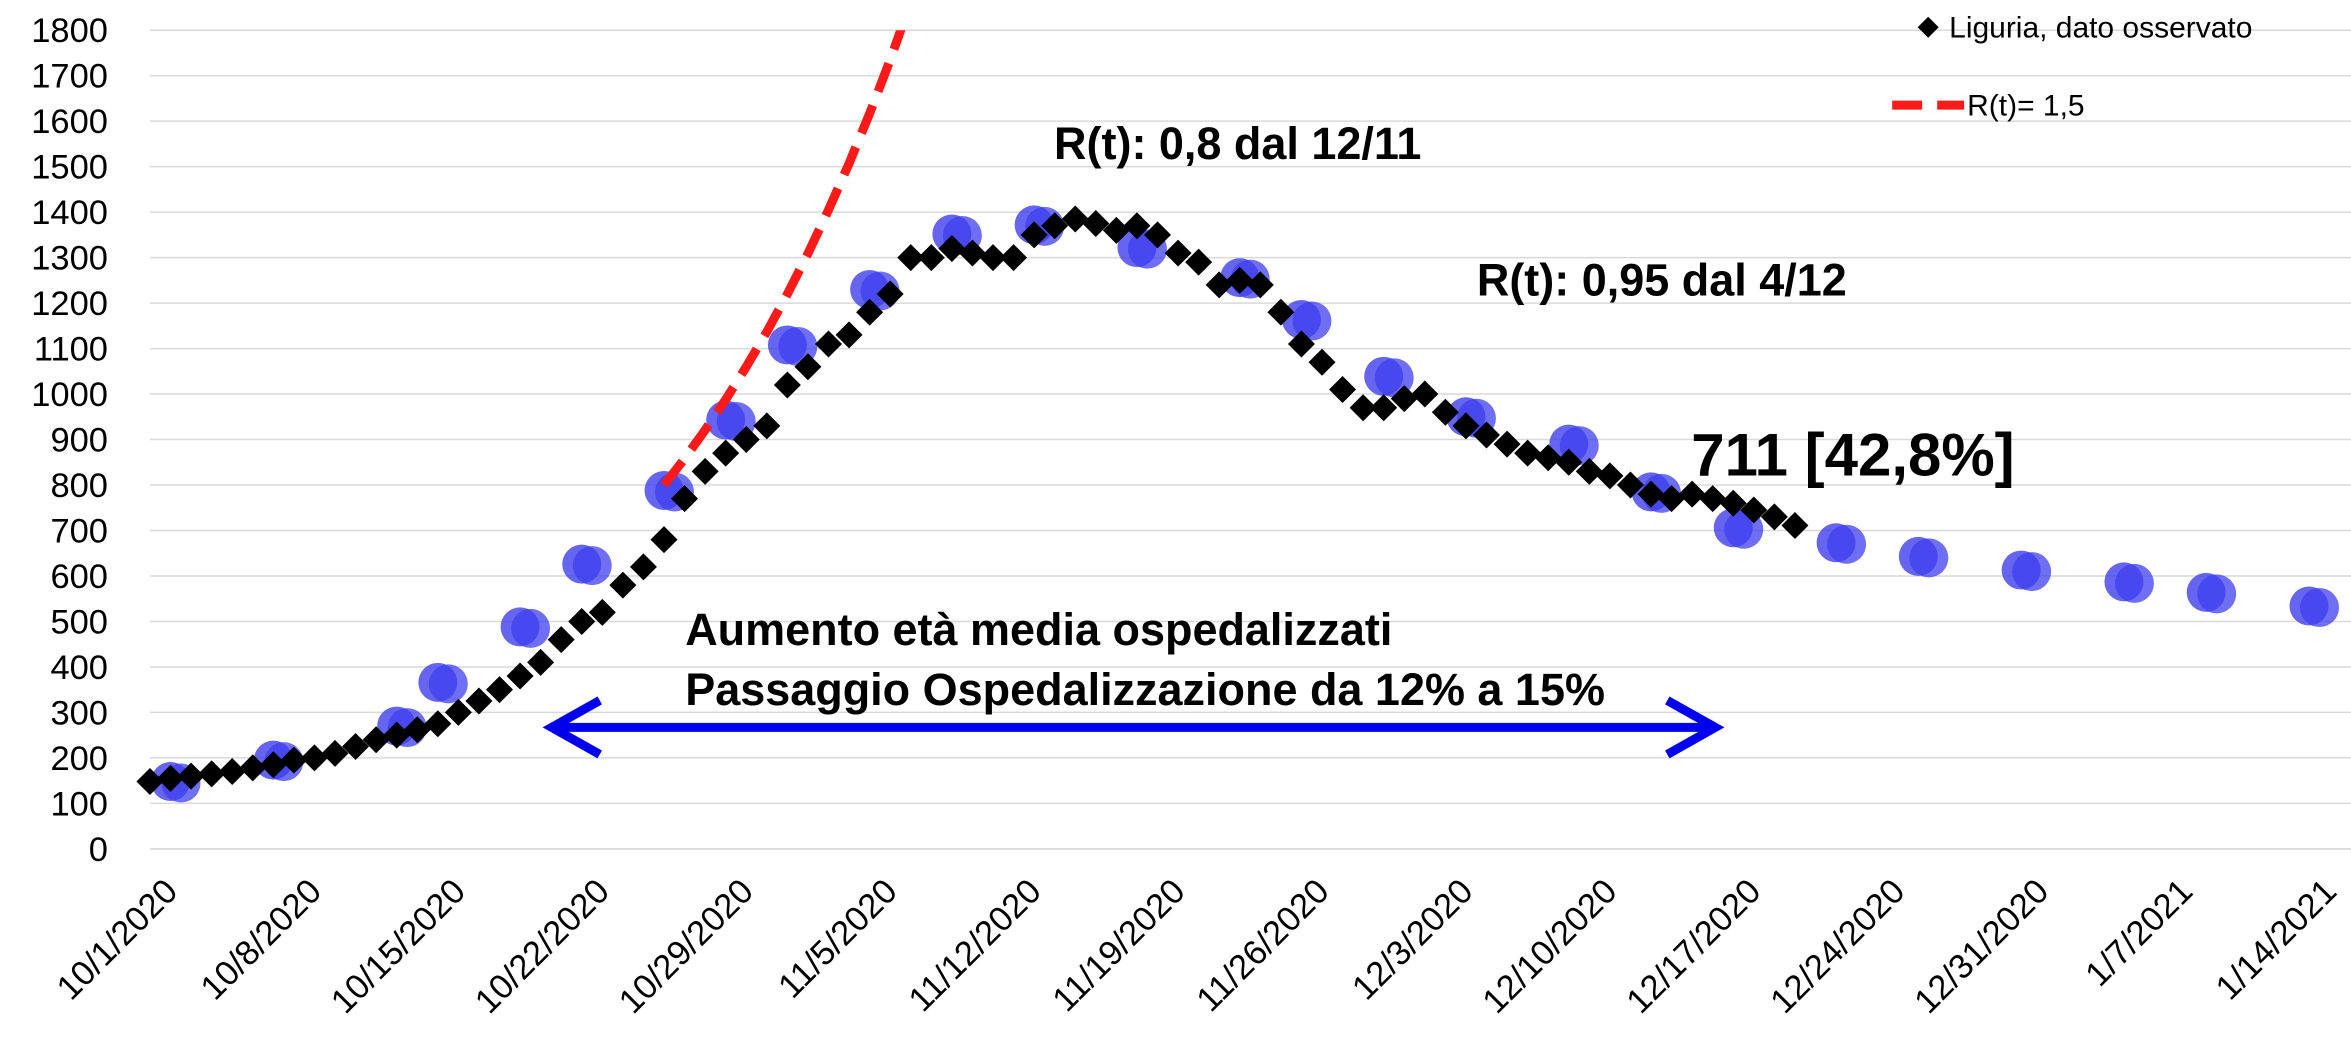 This screenshot has height=1047, width=2351. I want to click on x-tick-label: 12/31/2020, so click(1981, 946).